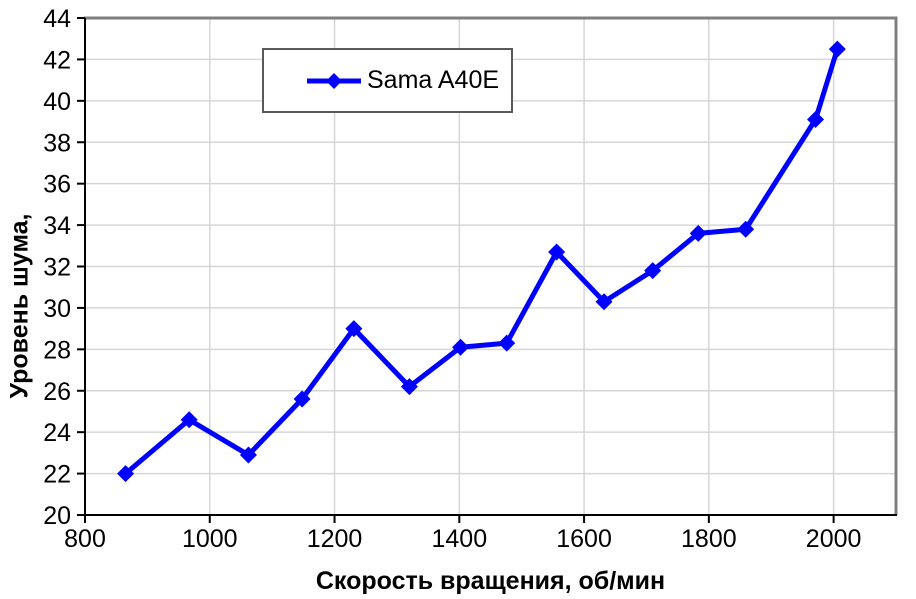  I want to click on x-tick-label: 800, so click(85, 539).